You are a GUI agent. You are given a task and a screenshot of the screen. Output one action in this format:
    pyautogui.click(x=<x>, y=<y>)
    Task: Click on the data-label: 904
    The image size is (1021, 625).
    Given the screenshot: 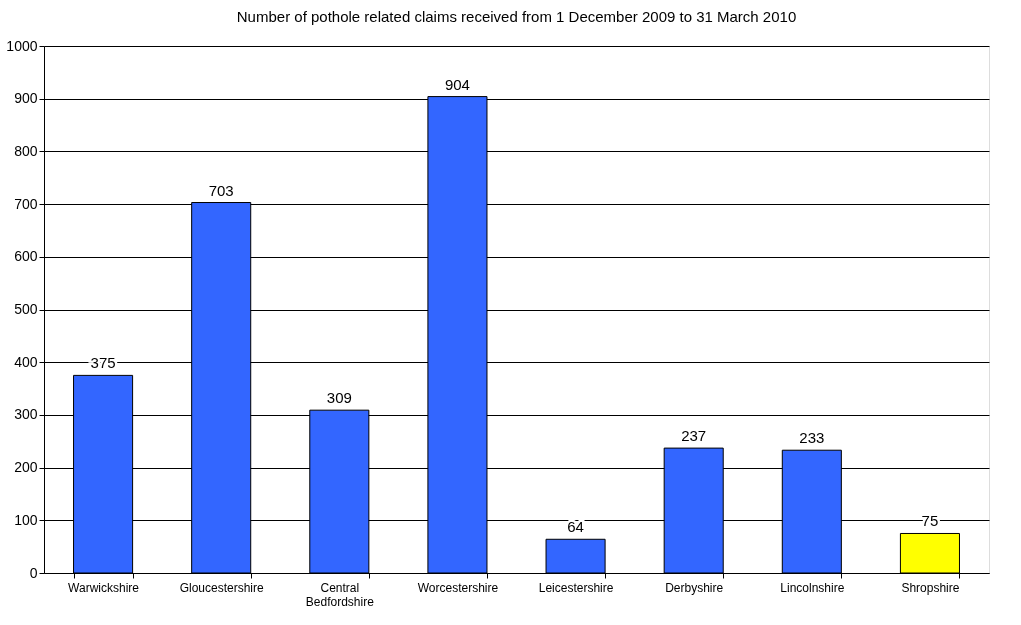 What is the action you would take?
    pyautogui.click(x=457, y=84)
    